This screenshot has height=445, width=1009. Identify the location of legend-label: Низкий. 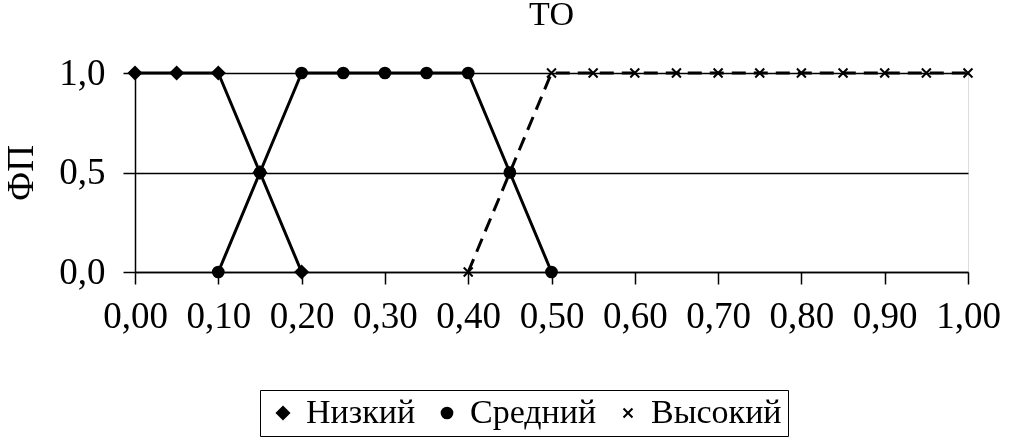
(361, 411).